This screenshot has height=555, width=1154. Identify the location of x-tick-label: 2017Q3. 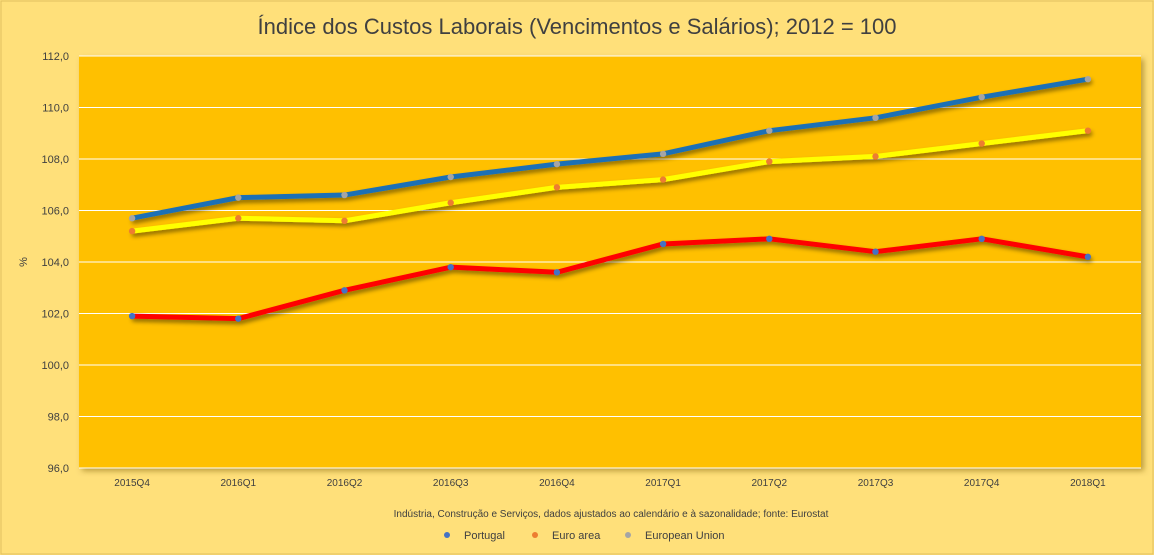
(876, 483).